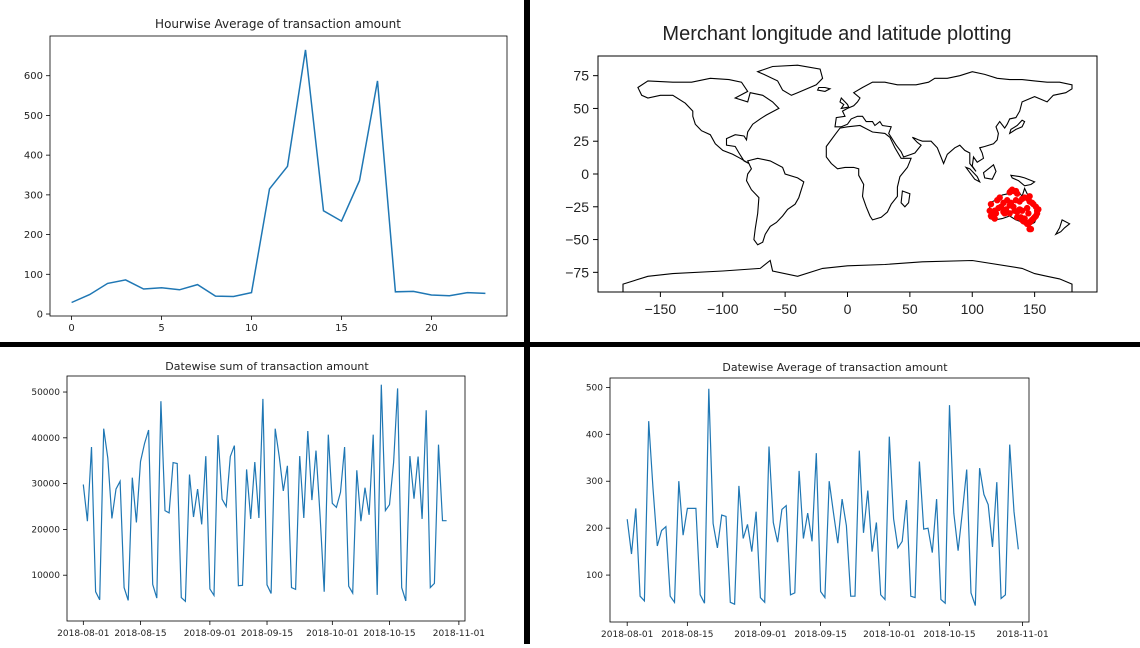 Image resolution: width=1140 pixels, height=648 pixels. I want to click on landmass-new-guinea, so click(1022, 180).